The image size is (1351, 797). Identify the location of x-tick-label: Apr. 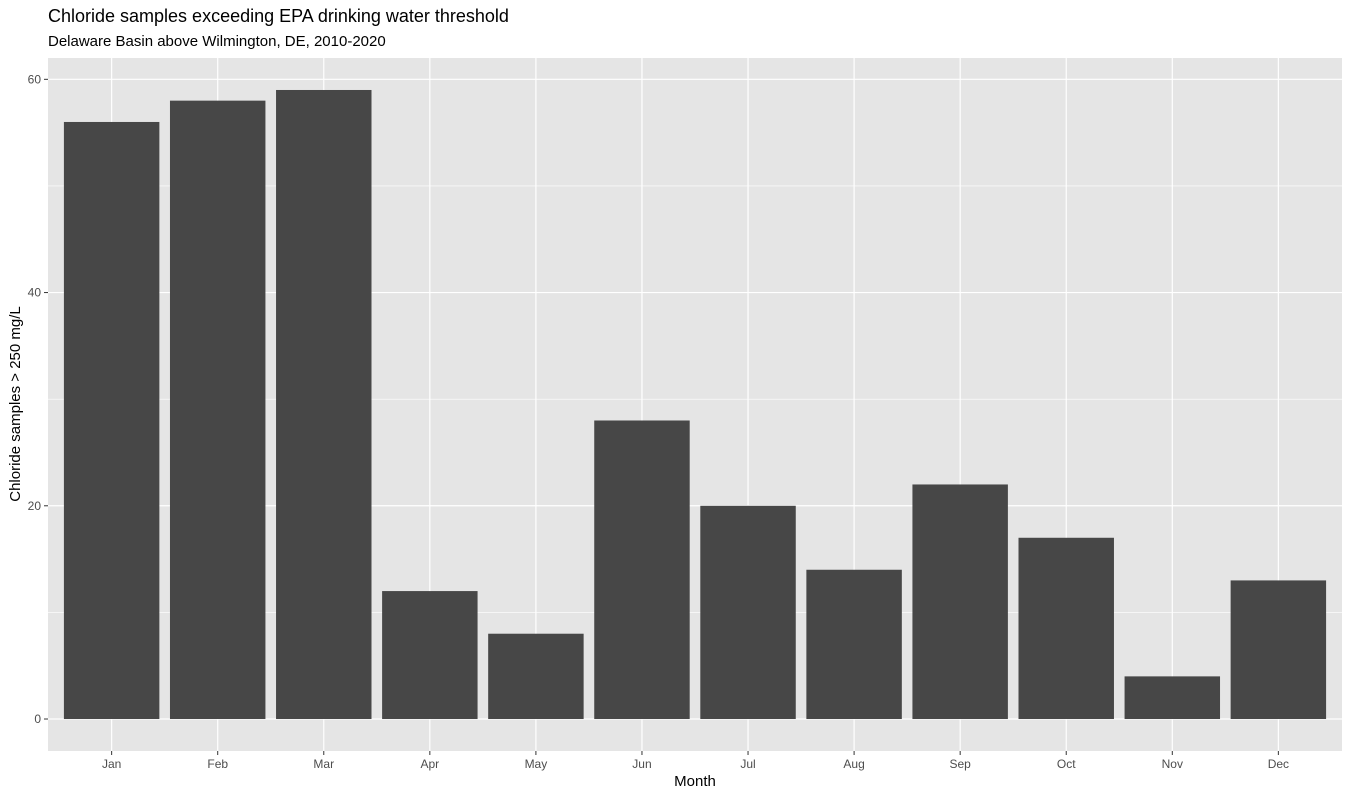
(429, 764).